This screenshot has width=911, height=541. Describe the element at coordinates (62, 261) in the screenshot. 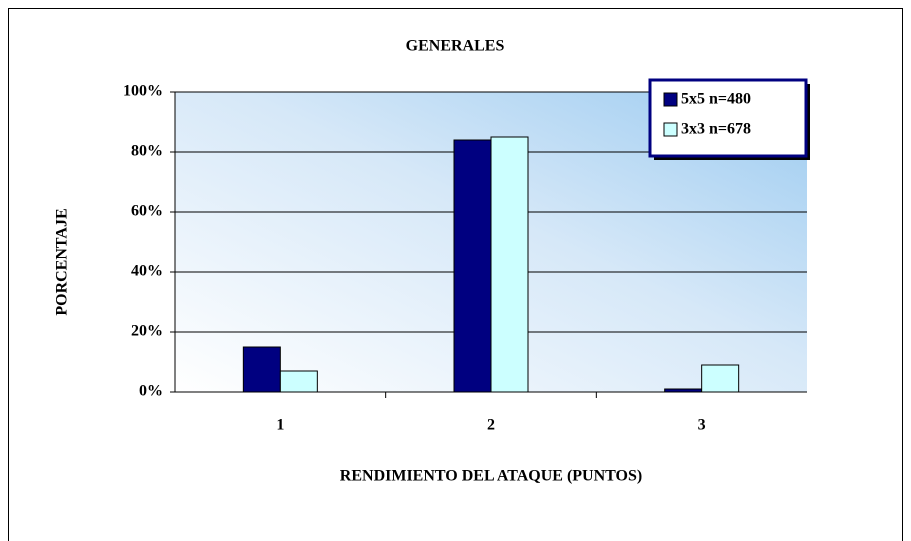

I see `y-axis-label: PORCENTAJE` at that location.